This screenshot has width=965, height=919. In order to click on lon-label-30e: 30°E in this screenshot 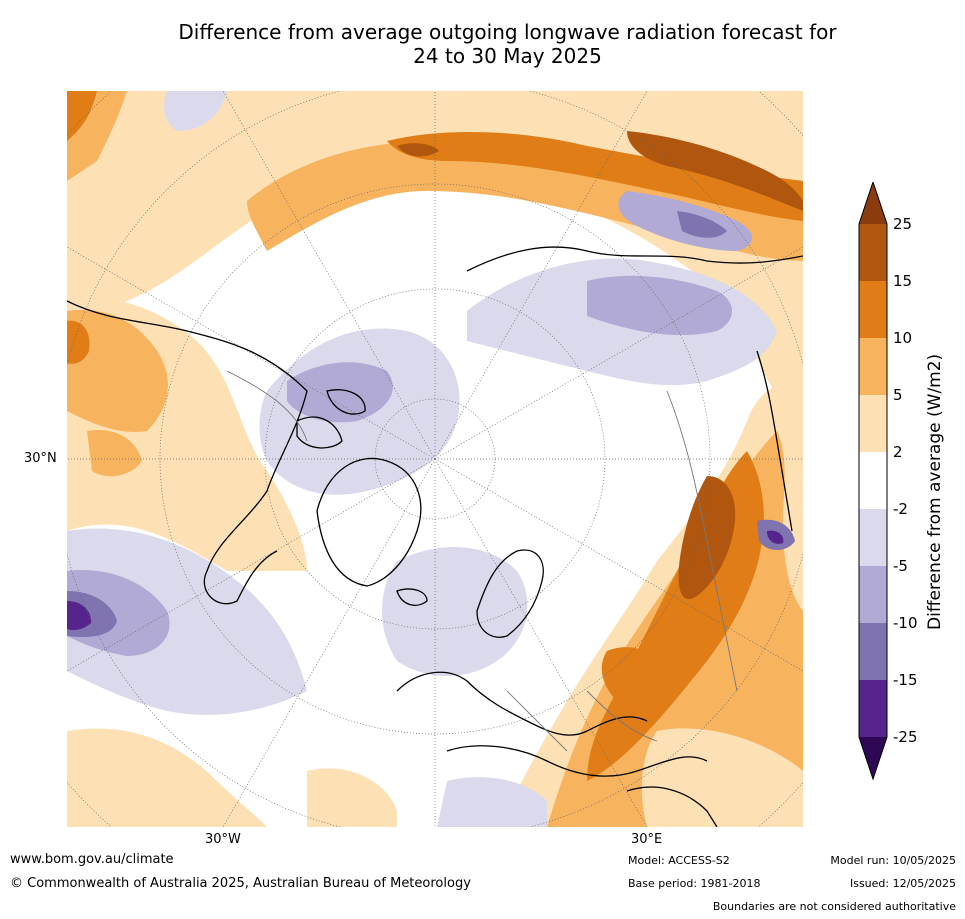, I will do `click(647, 839)`.